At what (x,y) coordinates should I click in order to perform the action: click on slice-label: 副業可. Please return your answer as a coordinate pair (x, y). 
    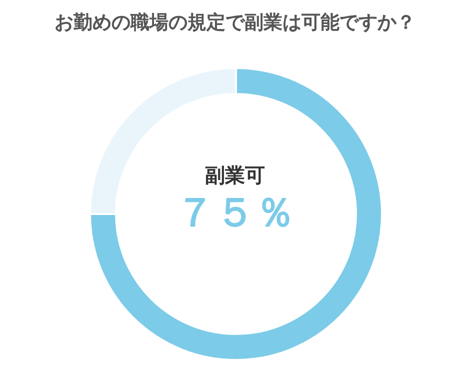
    Looking at the image, I should click on (235, 175).